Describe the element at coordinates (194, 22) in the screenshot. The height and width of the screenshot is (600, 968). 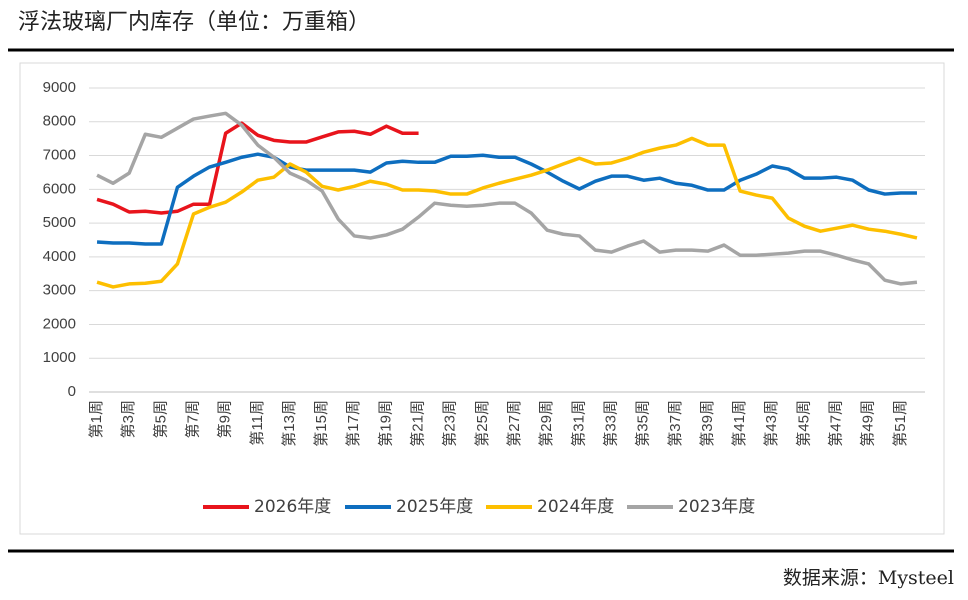
I see `title: 浮法玻璃厂内库存（单位：万重箱）` at that location.